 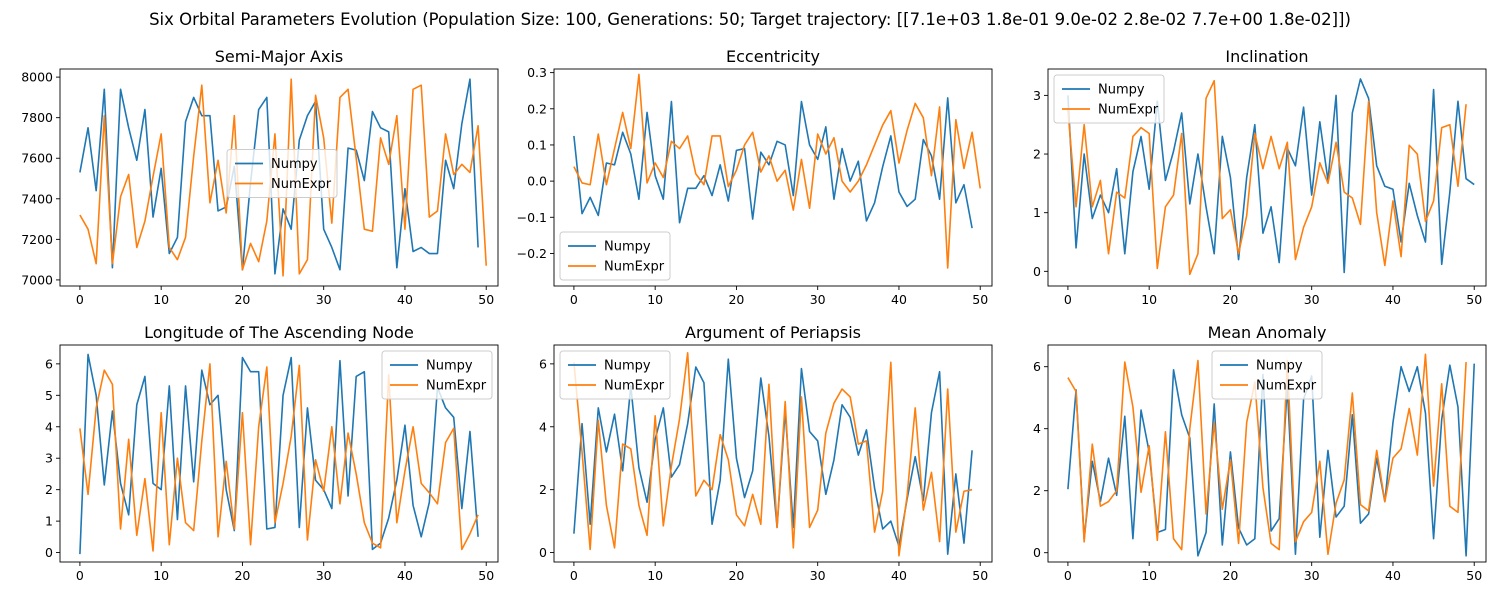 I want to click on y-tick-label: 0.3, so click(x=537, y=72).